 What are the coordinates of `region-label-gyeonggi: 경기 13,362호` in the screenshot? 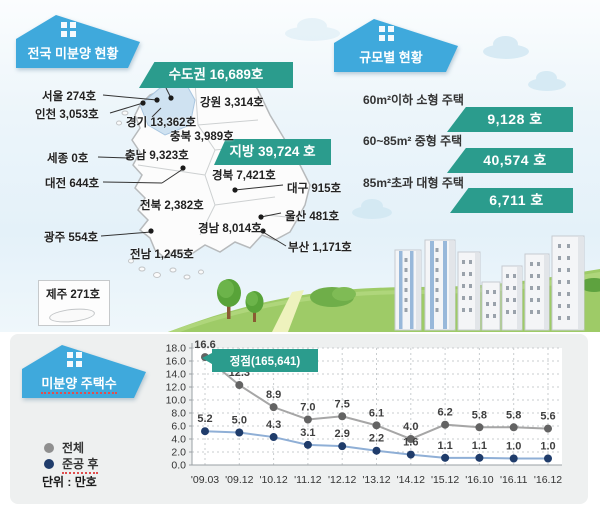 It's located at (161, 123).